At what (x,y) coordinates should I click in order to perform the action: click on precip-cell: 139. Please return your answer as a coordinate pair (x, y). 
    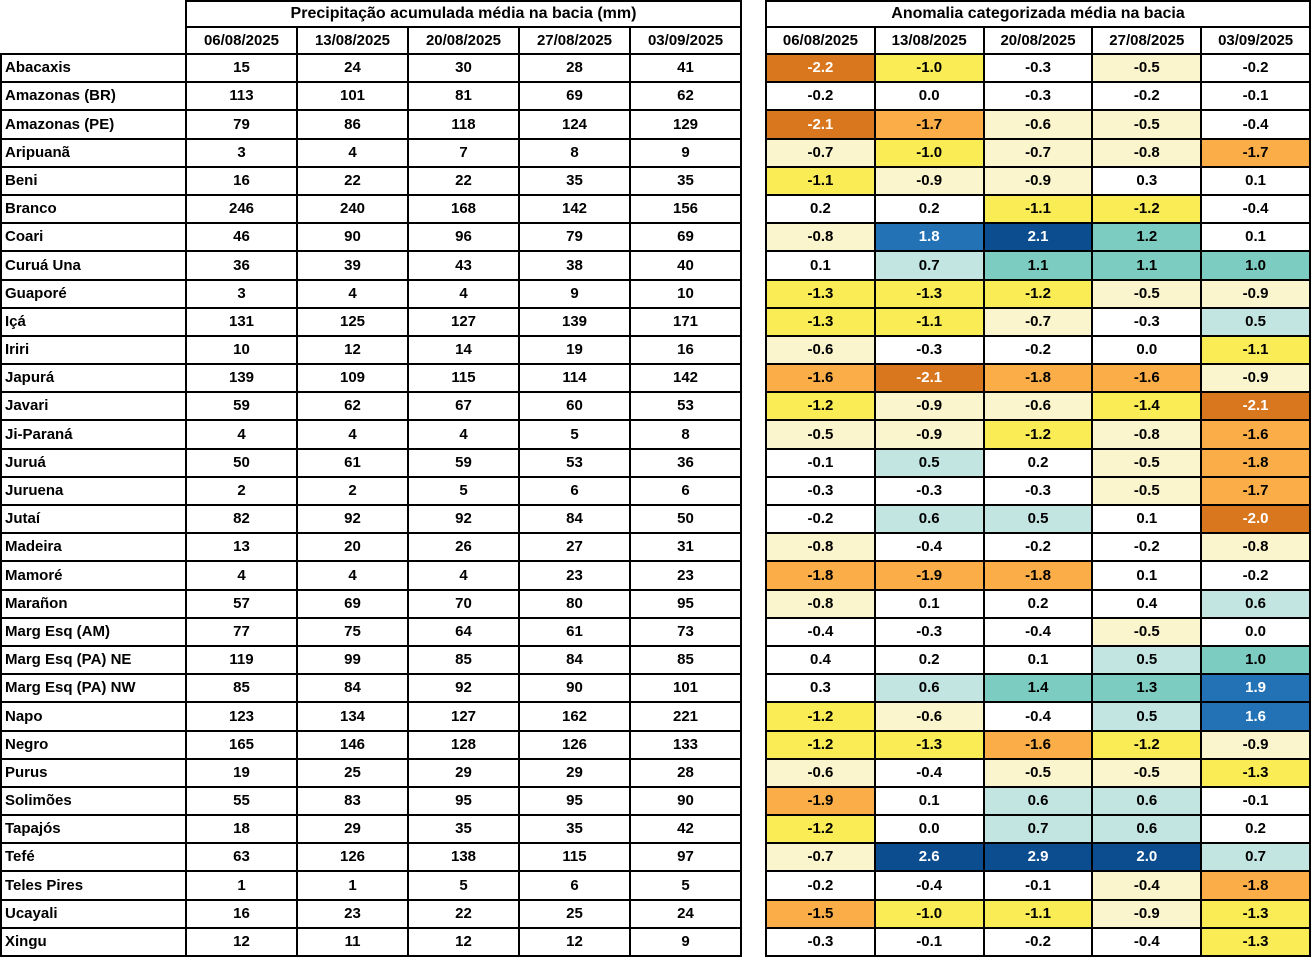
    Looking at the image, I should click on (241, 378).